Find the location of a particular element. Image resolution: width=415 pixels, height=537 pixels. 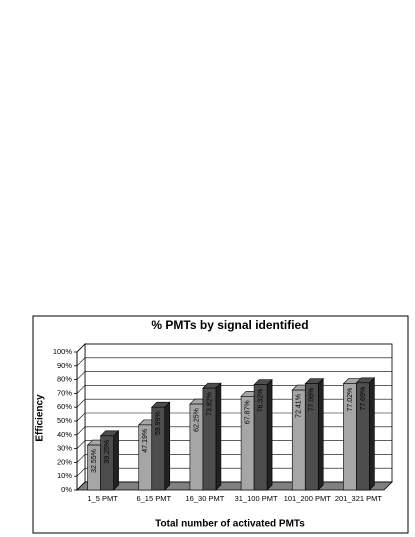

y-tick-label: 70% is located at coordinates (64, 392).